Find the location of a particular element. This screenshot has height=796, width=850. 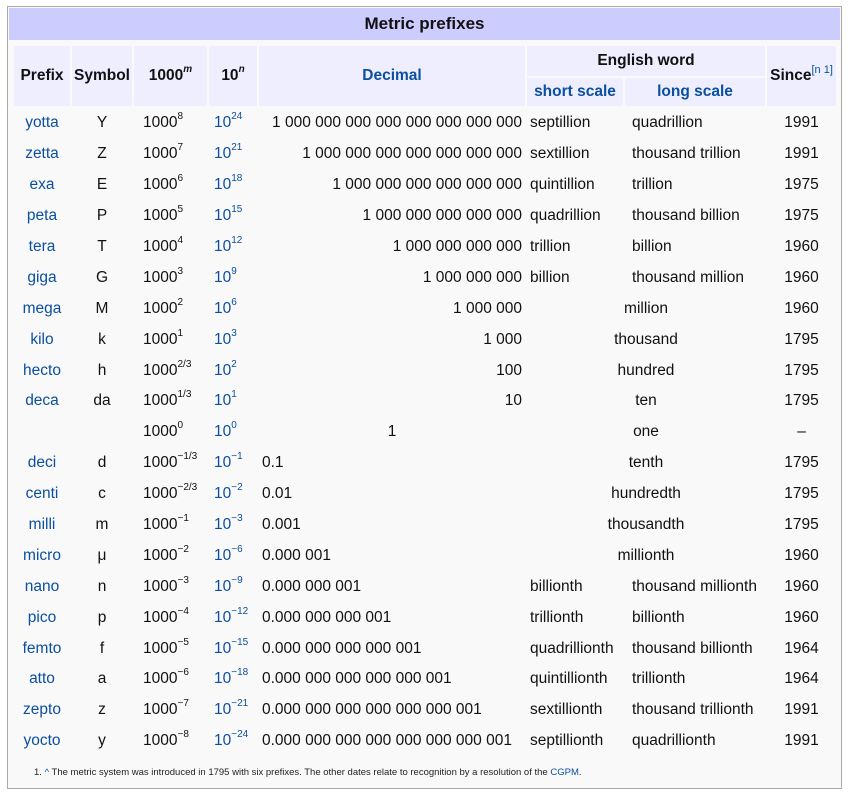

power-10-cell: 10−9 is located at coordinates (228, 584).